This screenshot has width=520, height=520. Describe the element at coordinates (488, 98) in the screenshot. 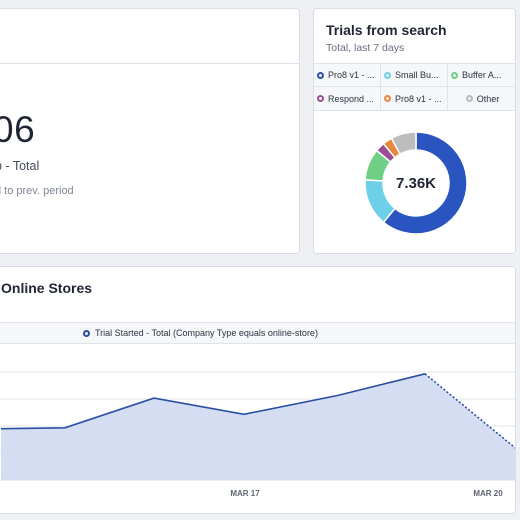

I see `legend-label: Other` at that location.